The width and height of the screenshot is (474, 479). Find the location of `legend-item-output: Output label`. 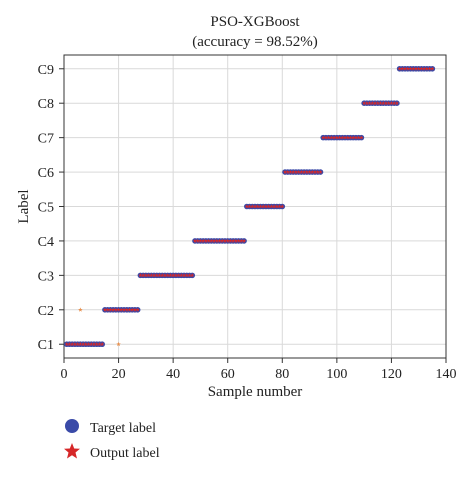

legend-item-output: Output label is located at coordinates (111, 453).